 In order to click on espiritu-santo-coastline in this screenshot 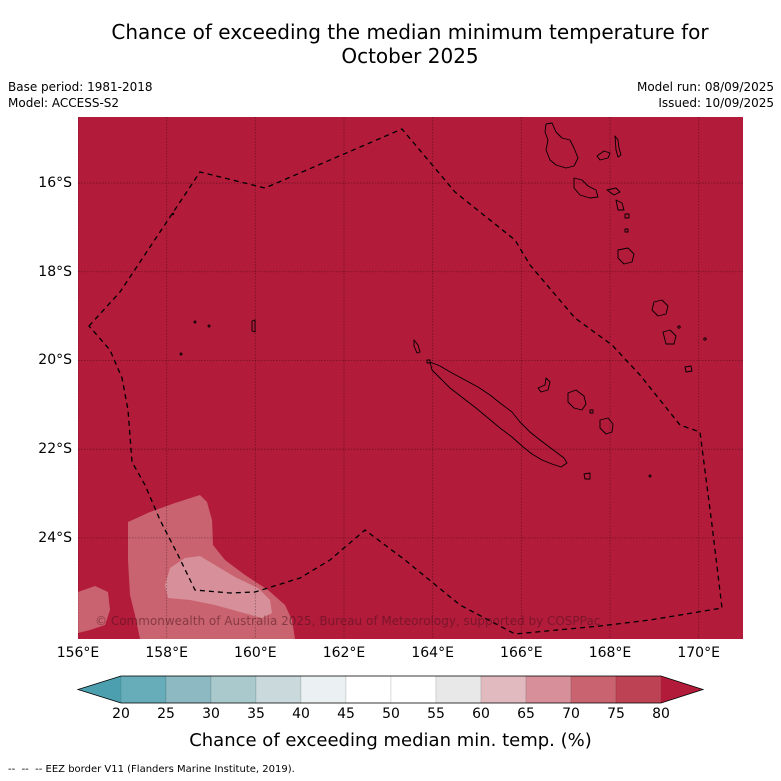, I will do `click(561, 145)`.